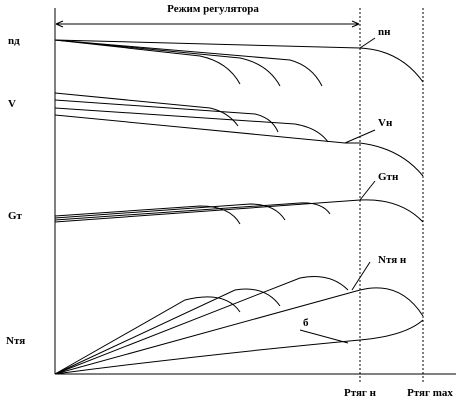  What do you see at coordinates (388, 177) in the screenshot?
I see `curve-label: Gтн` at bounding box center [388, 177].